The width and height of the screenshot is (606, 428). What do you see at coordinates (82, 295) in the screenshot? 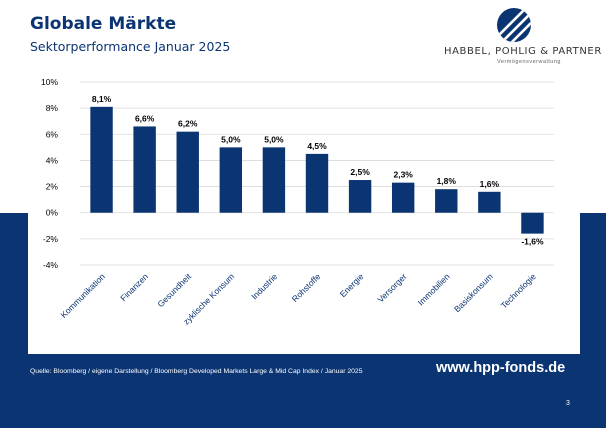
I see `x-tick-label: Kommunikation` at bounding box center [82, 295].